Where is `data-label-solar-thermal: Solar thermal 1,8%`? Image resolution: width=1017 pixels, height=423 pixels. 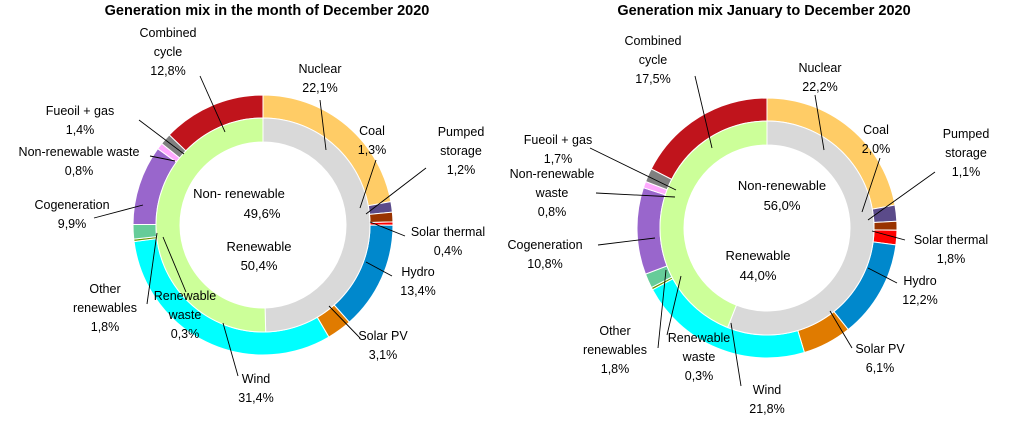 data-label-solar-thermal: Solar thermal 1,8% is located at coordinates (951, 249).